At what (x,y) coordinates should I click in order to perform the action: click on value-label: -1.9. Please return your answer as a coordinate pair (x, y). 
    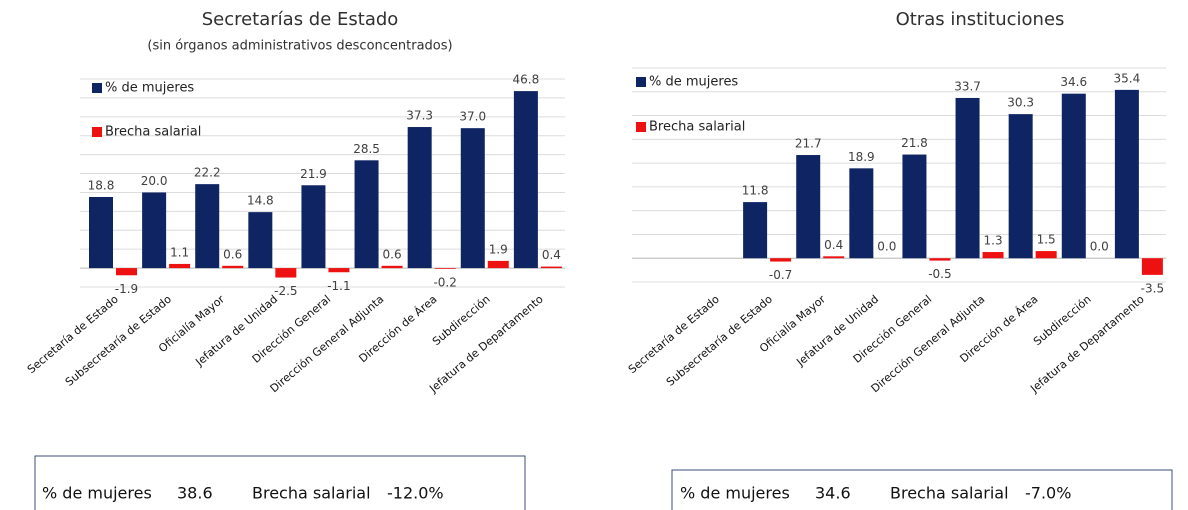
    Looking at the image, I should click on (126, 289).